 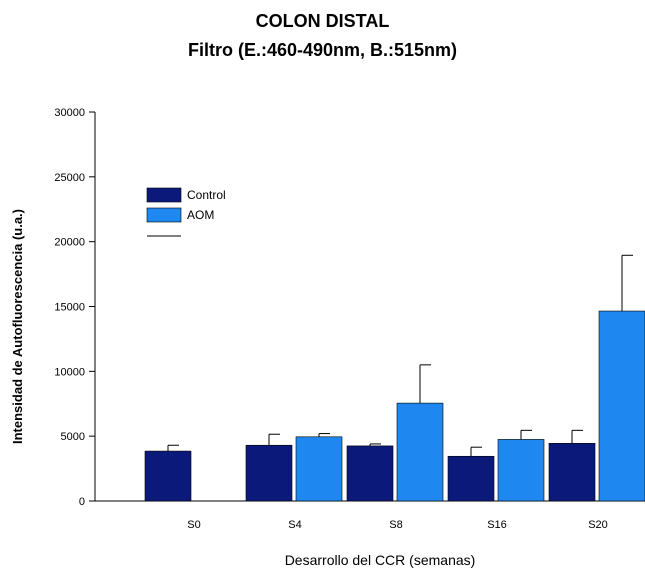 What do you see at coordinates (269, 473) in the screenshot?
I see `bar-control-s4` at bounding box center [269, 473].